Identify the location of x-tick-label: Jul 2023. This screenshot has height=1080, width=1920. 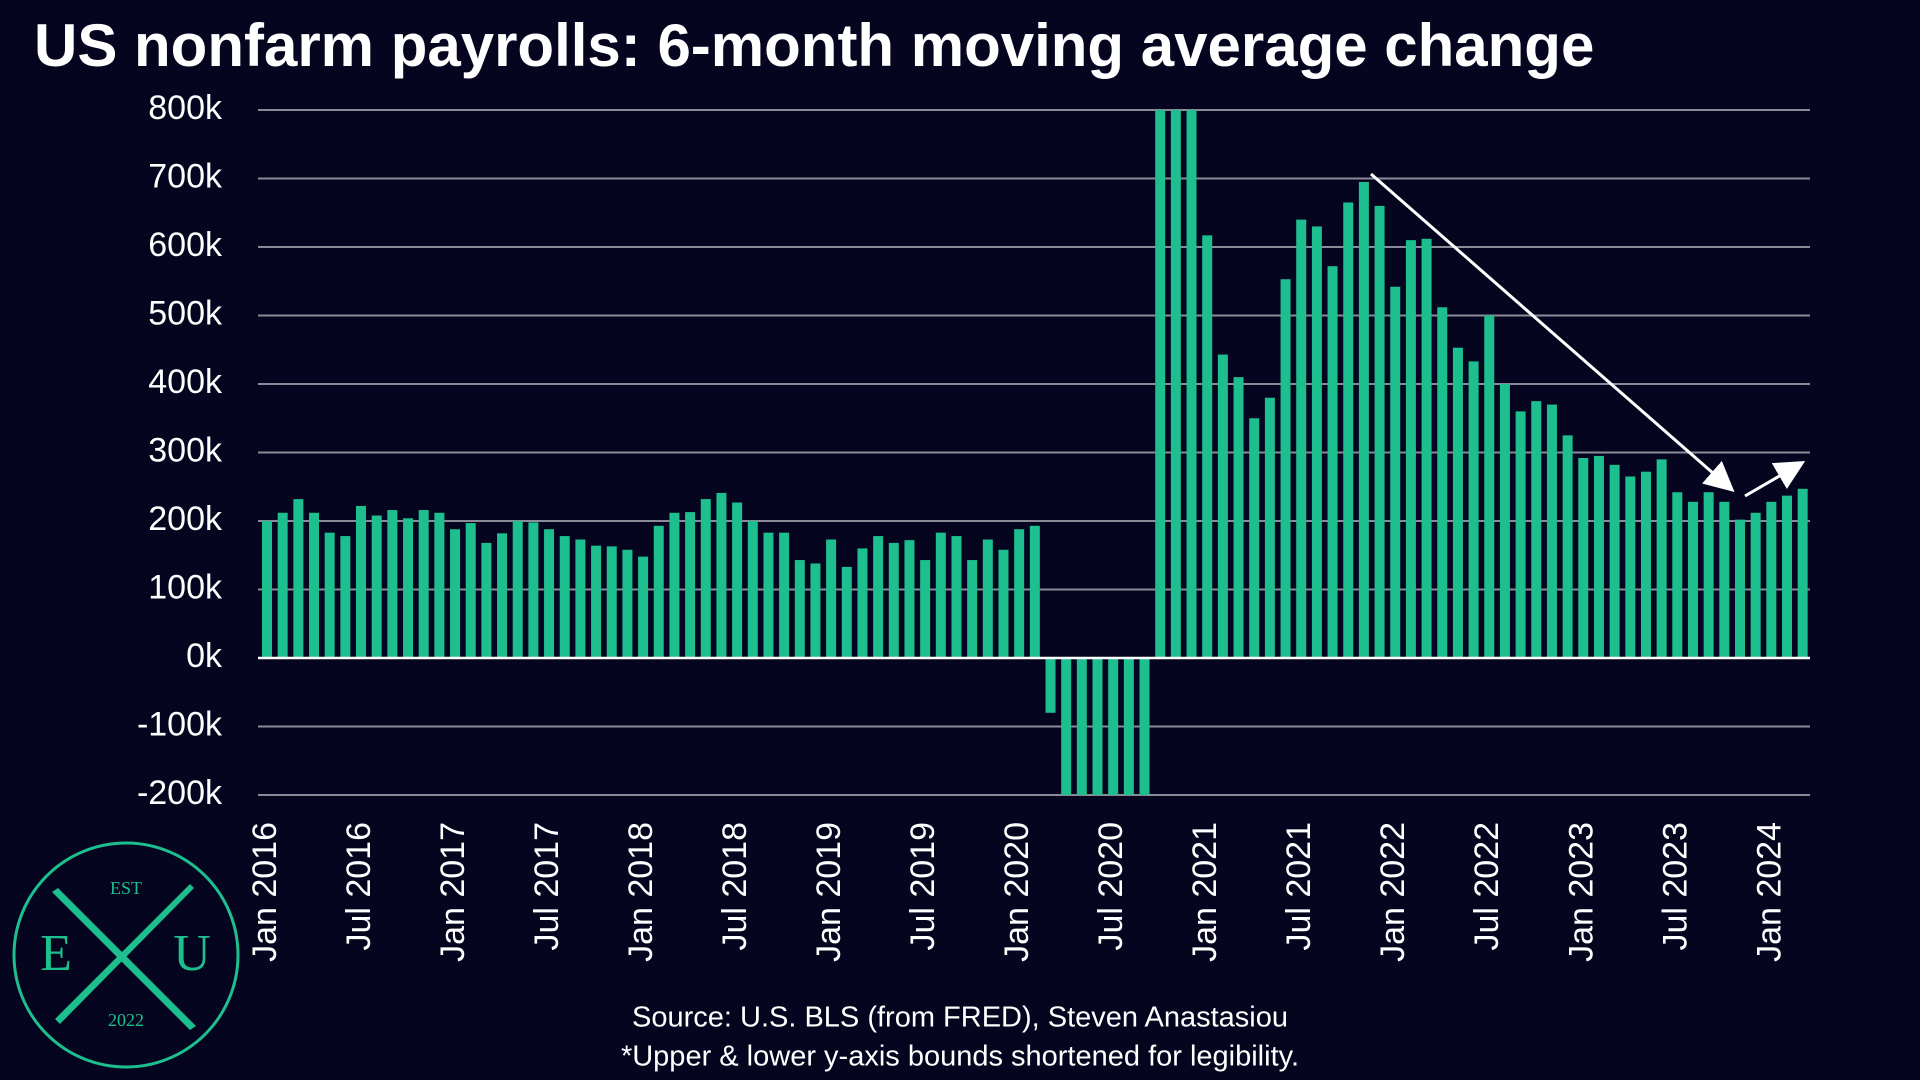
(1675, 886).